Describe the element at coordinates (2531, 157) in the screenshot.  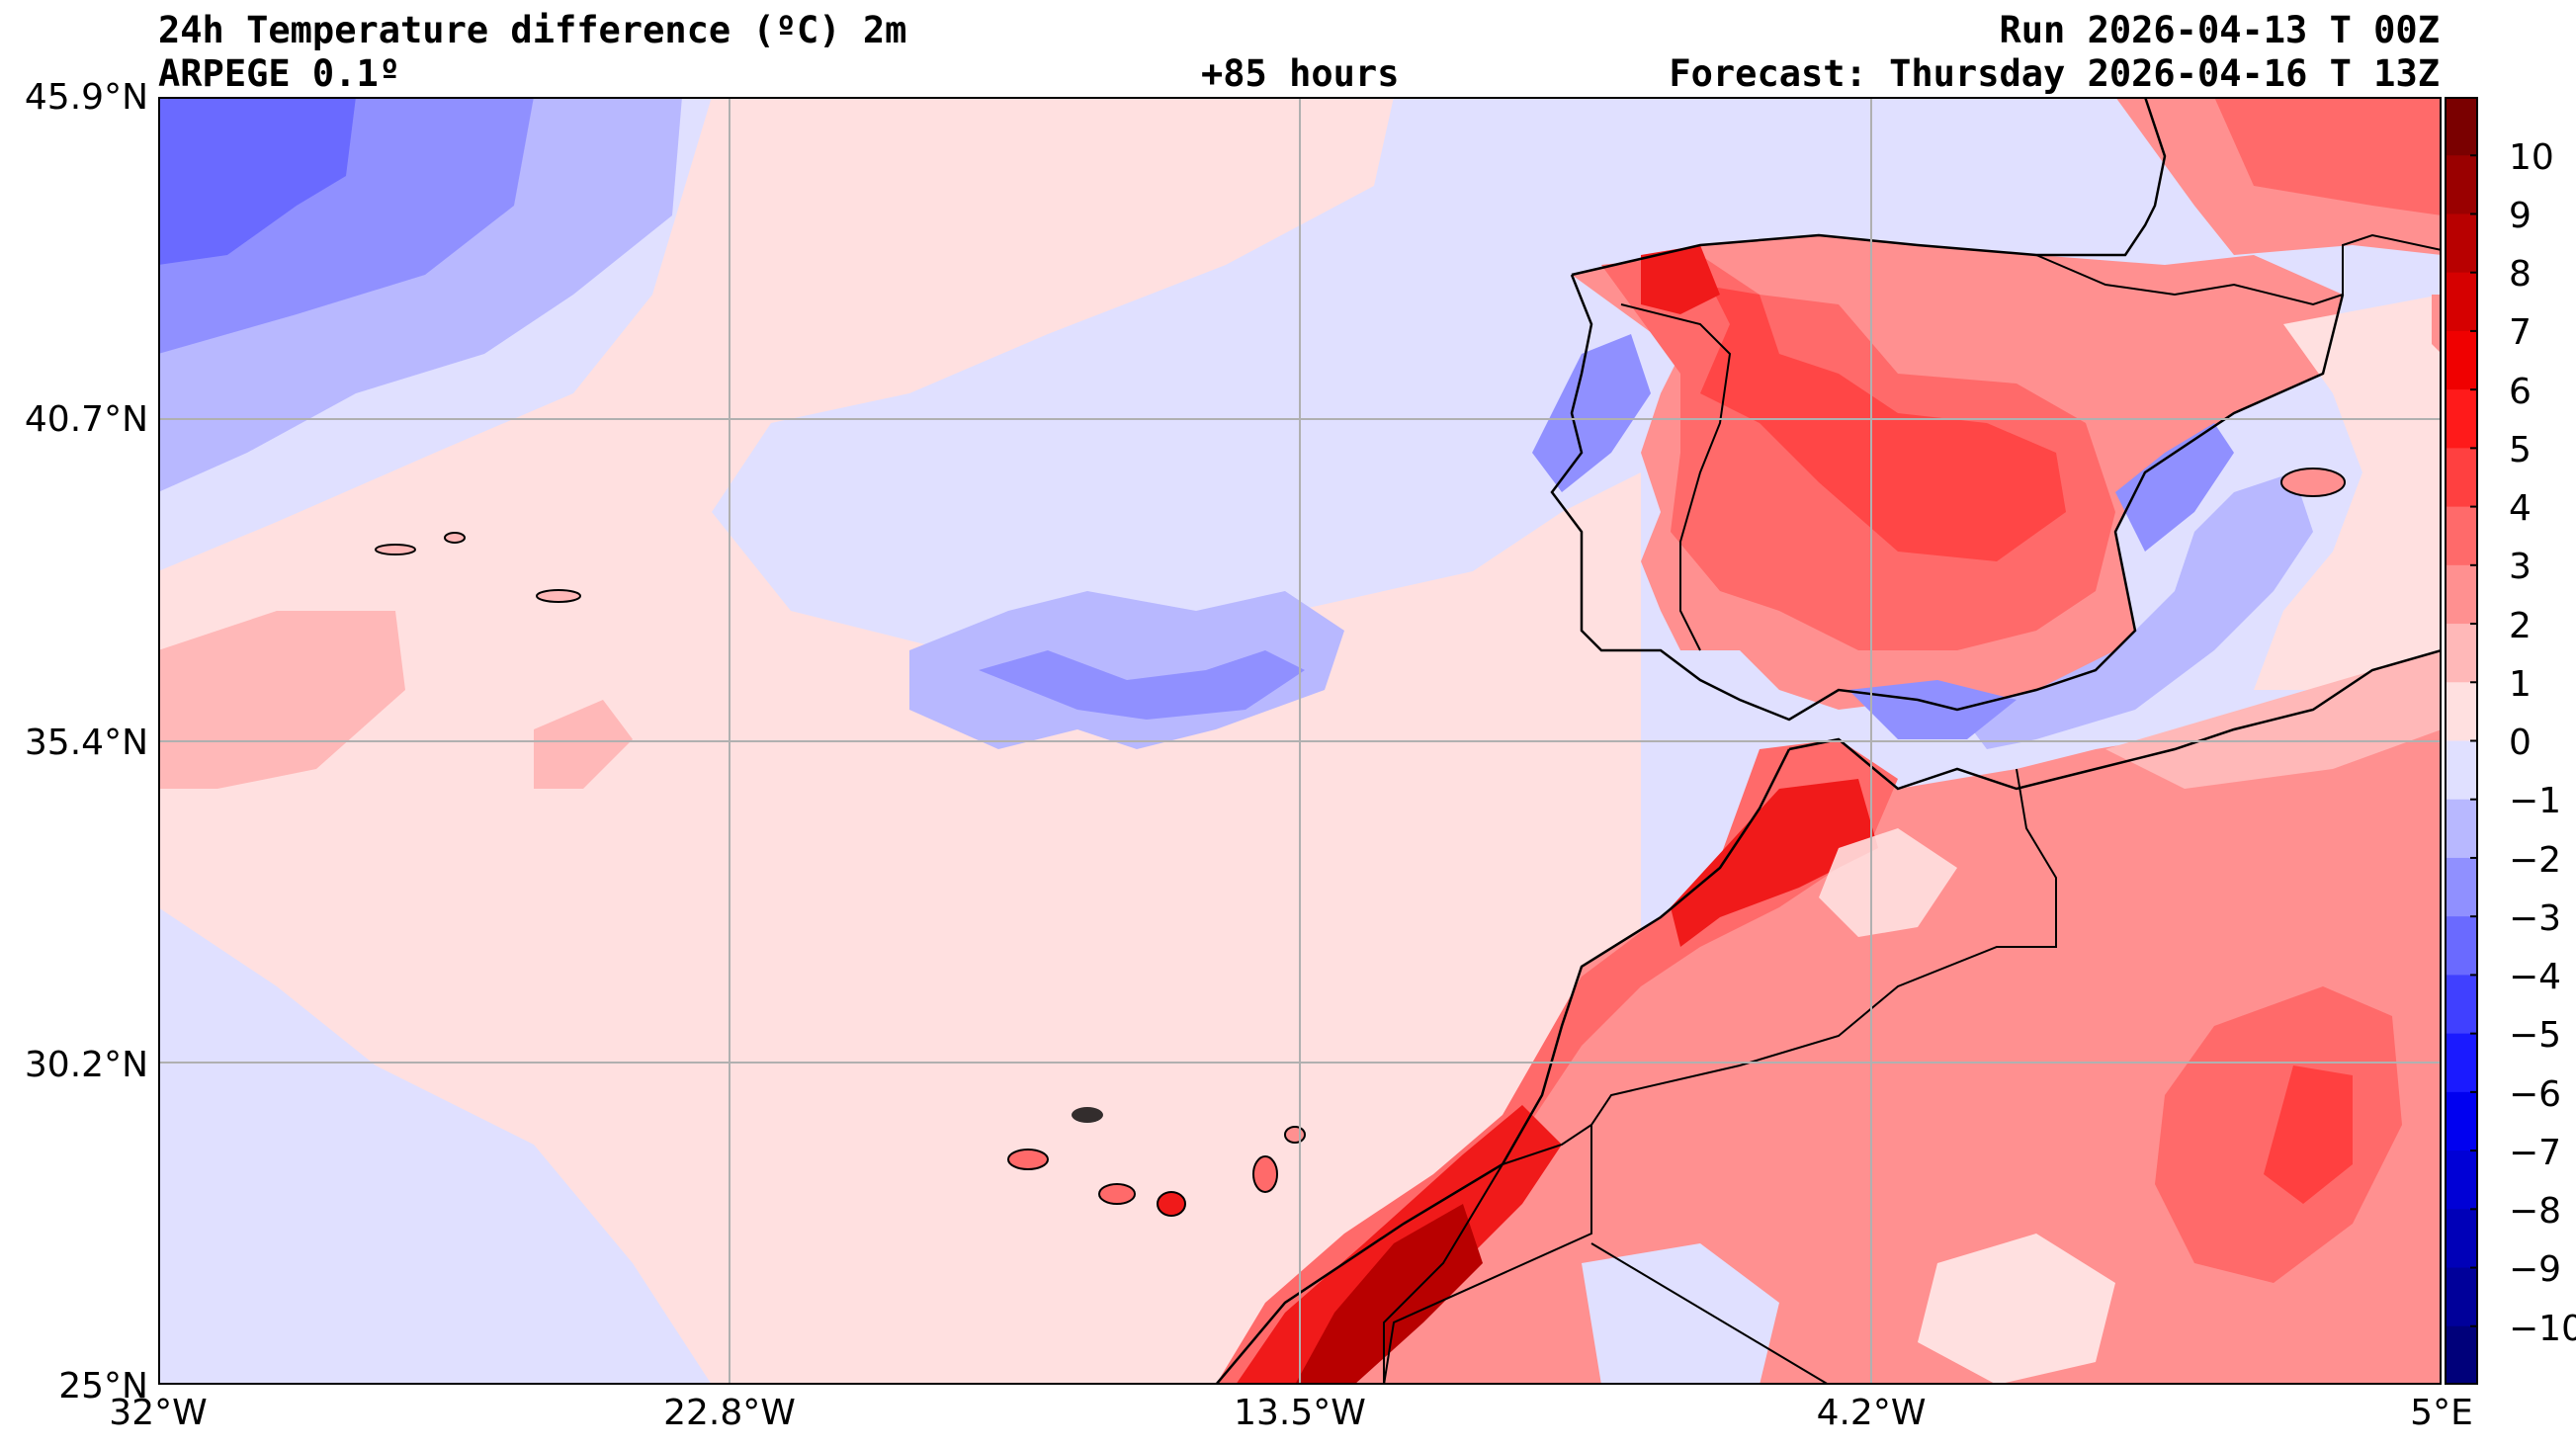
I see `colorbar-tick: 10` at that location.